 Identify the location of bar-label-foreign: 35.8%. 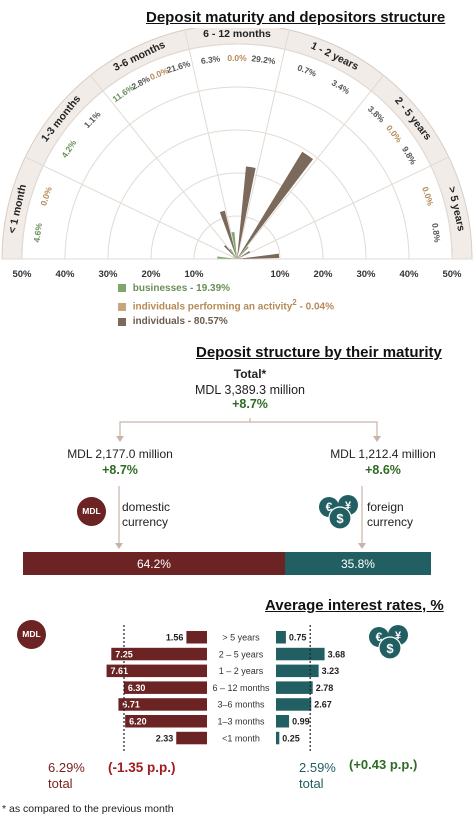
(357, 563).